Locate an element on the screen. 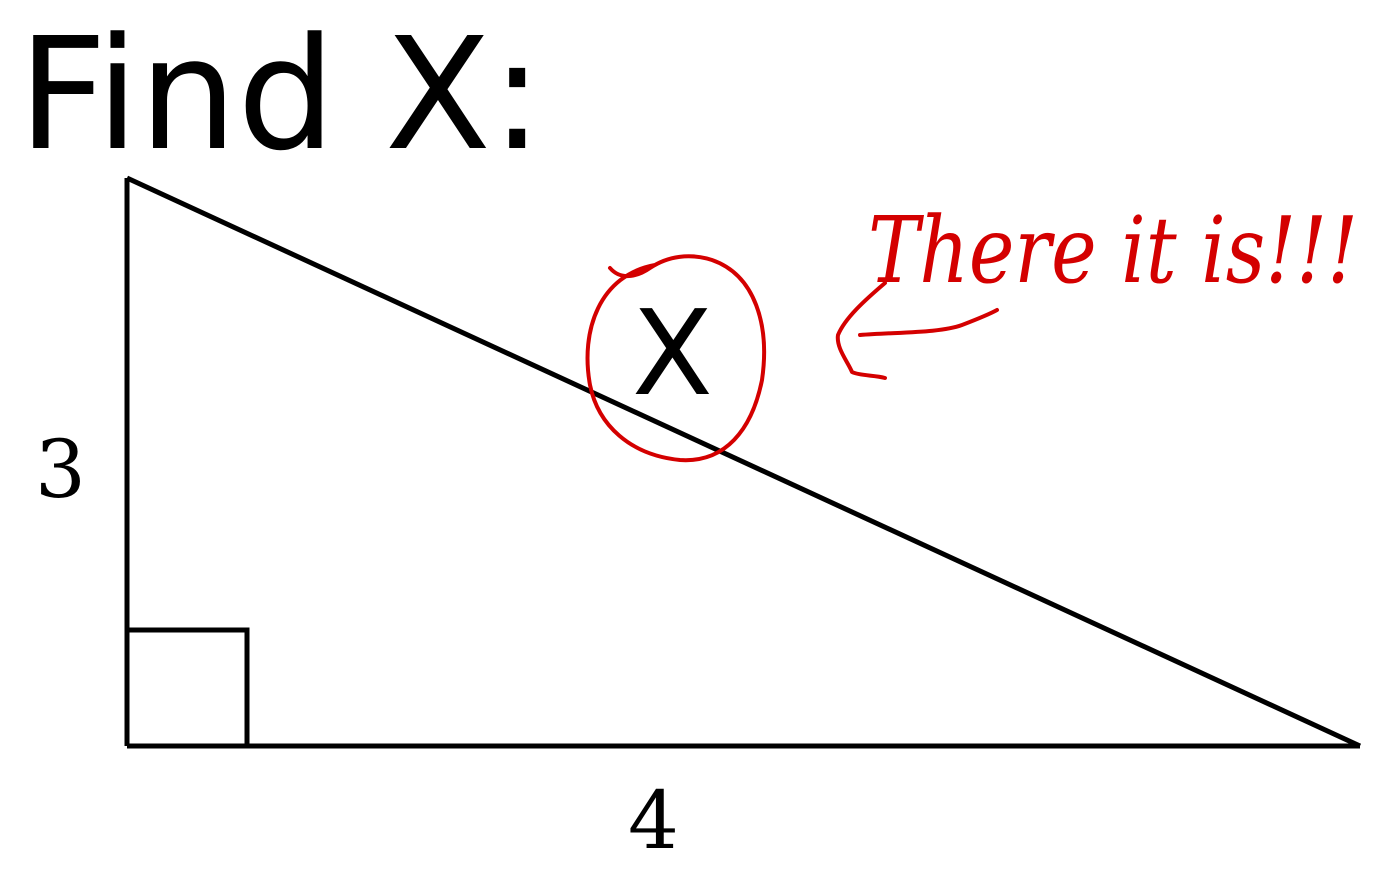 The width and height of the screenshot is (1400, 869). base-side-label: 4 is located at coordinates (653, 820).